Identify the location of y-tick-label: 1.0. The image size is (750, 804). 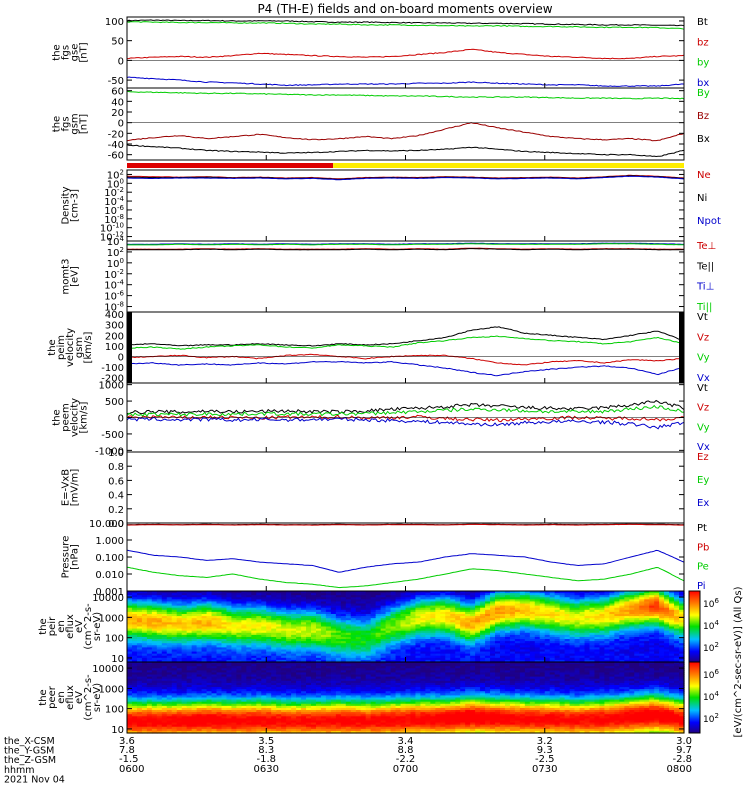
(116, 453).